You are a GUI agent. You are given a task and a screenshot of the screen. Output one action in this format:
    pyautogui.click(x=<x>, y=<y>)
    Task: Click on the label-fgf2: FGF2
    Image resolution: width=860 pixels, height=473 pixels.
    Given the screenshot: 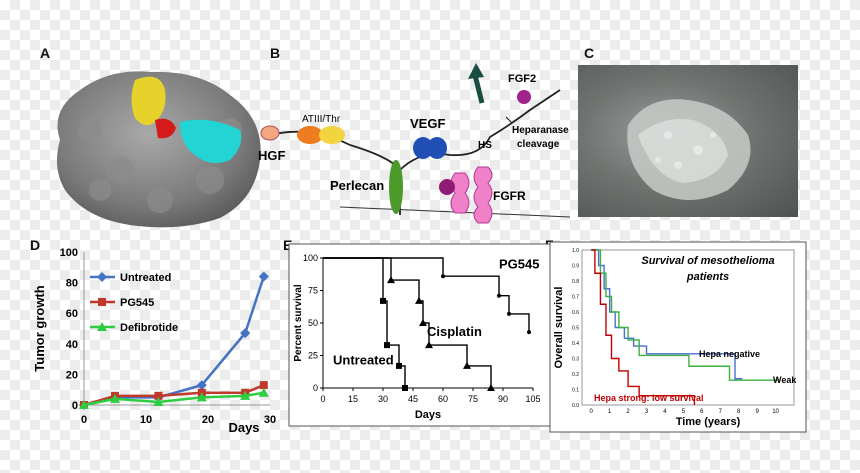 What is the action you would take?
    pyautogui.click(x=522, y=79)
    